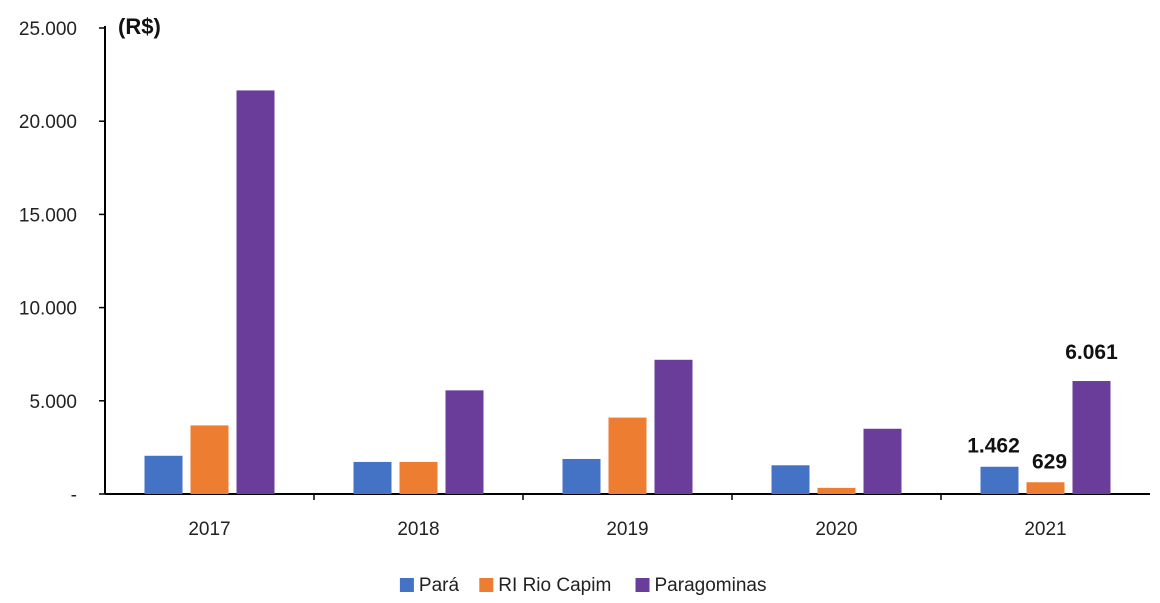 The height and width of the screenshot is (603, 1160). What do you see at coordinates (48, 122) in the screenshot?
I see `y-tick-label: 20.000` at bounding box center [48, 122].